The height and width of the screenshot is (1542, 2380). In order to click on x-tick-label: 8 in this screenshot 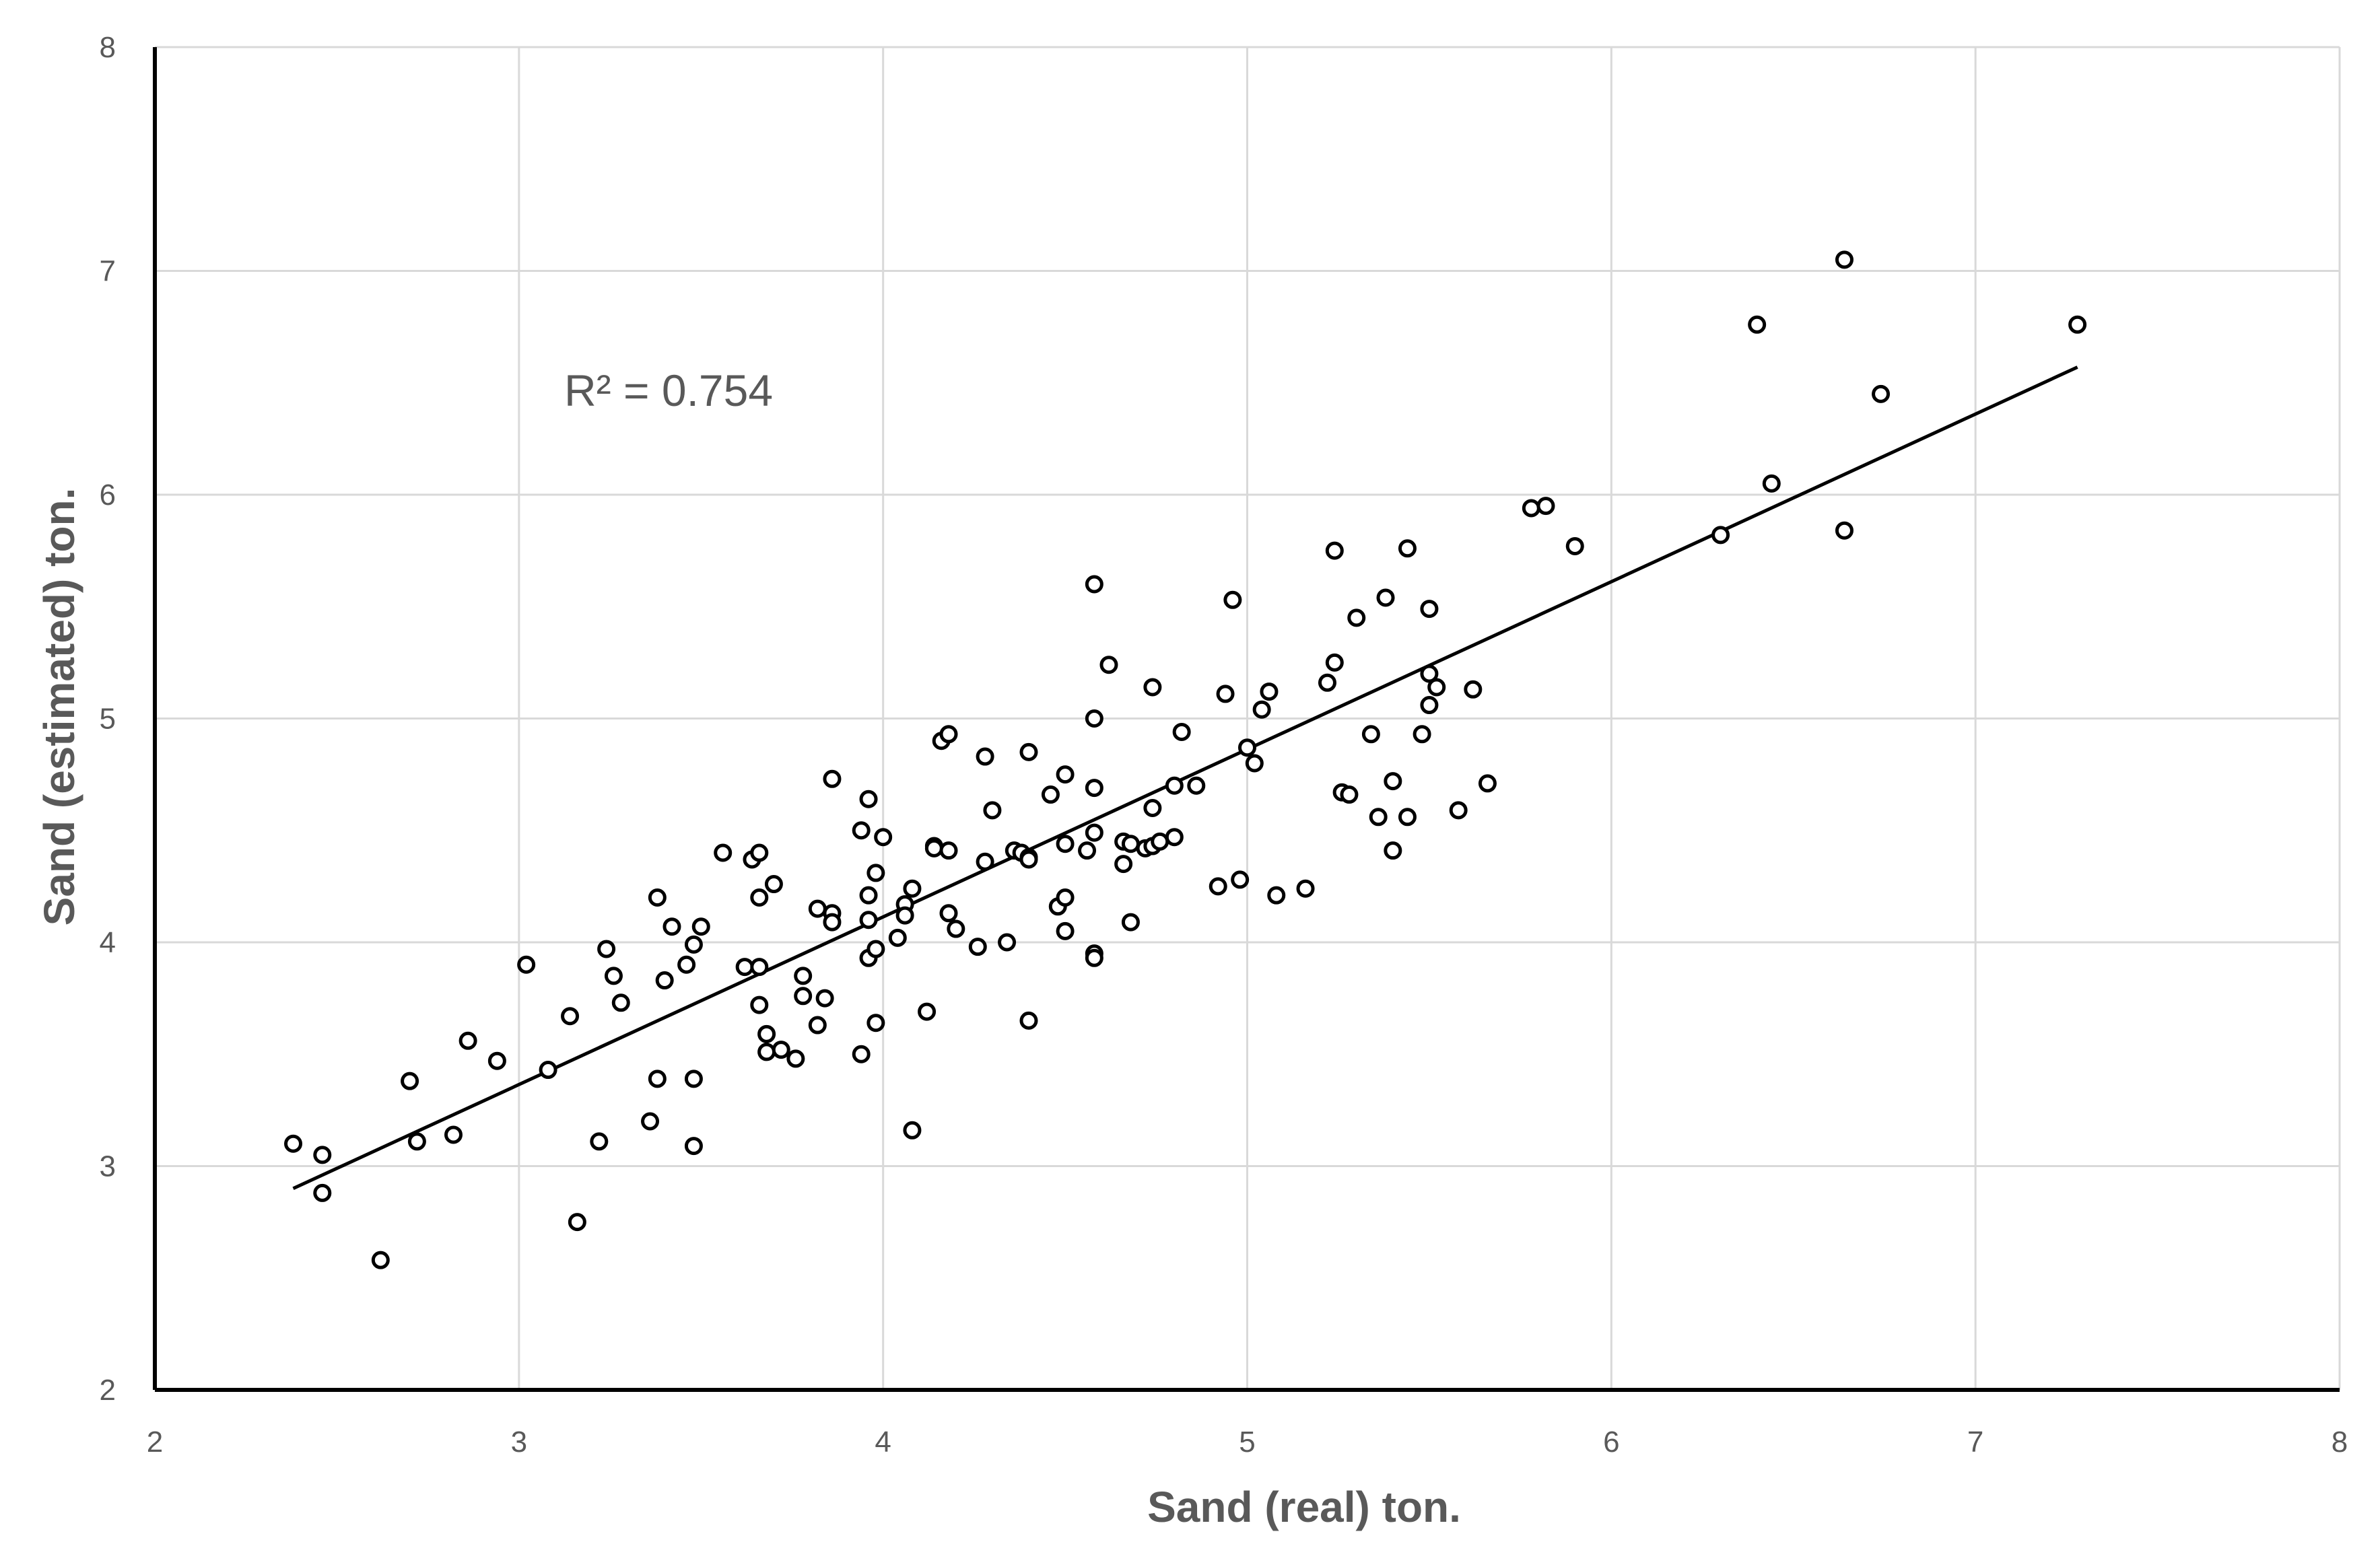, I will do `click(2340, 1442)`.